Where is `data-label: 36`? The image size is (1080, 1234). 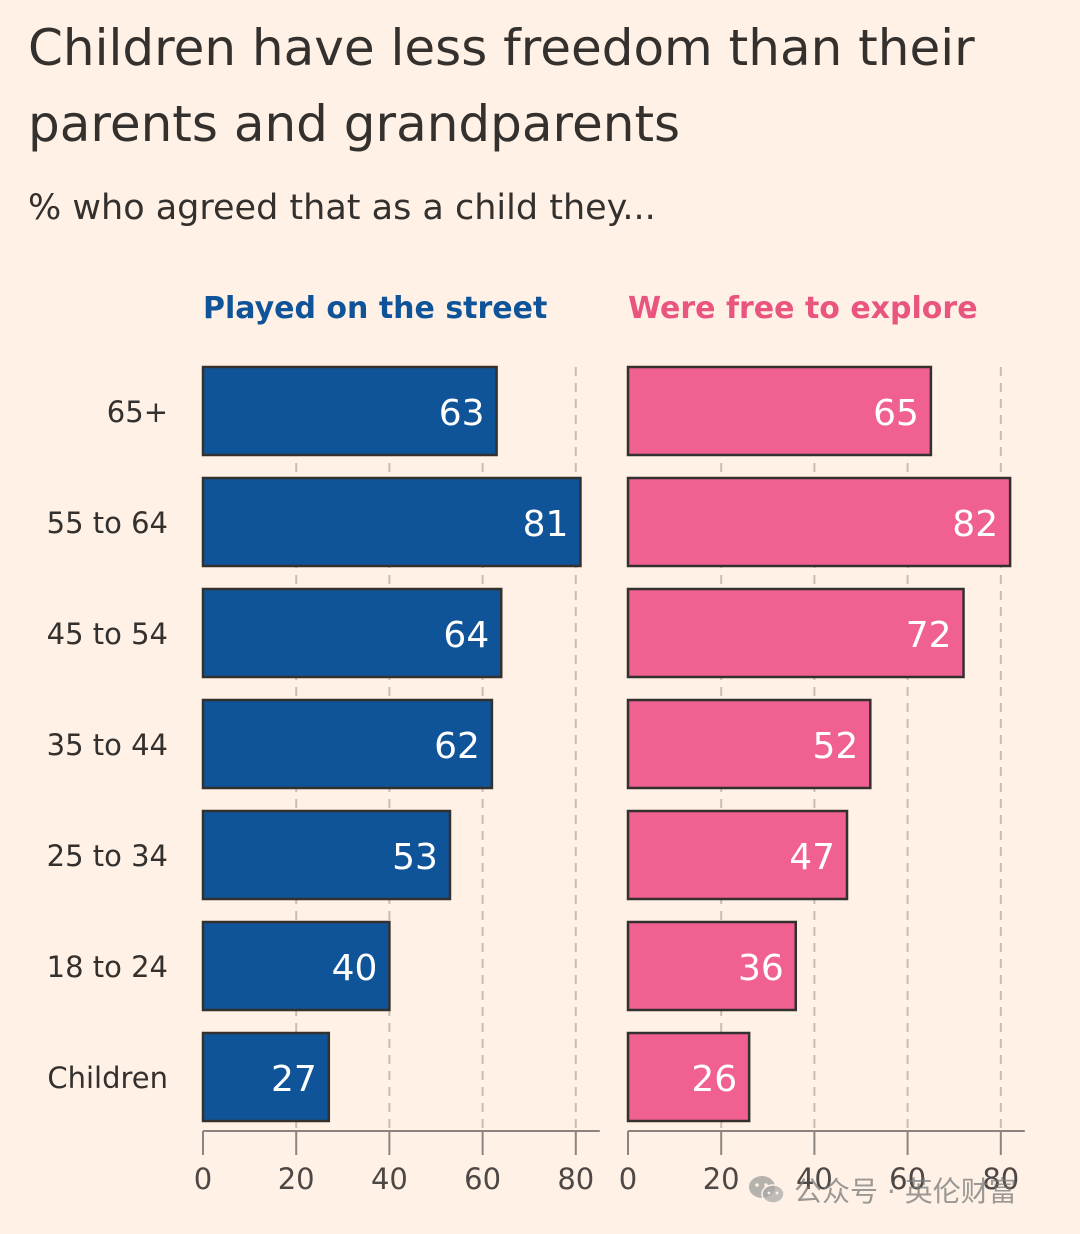
data-label: 36 is located at coordinates (761, 968).